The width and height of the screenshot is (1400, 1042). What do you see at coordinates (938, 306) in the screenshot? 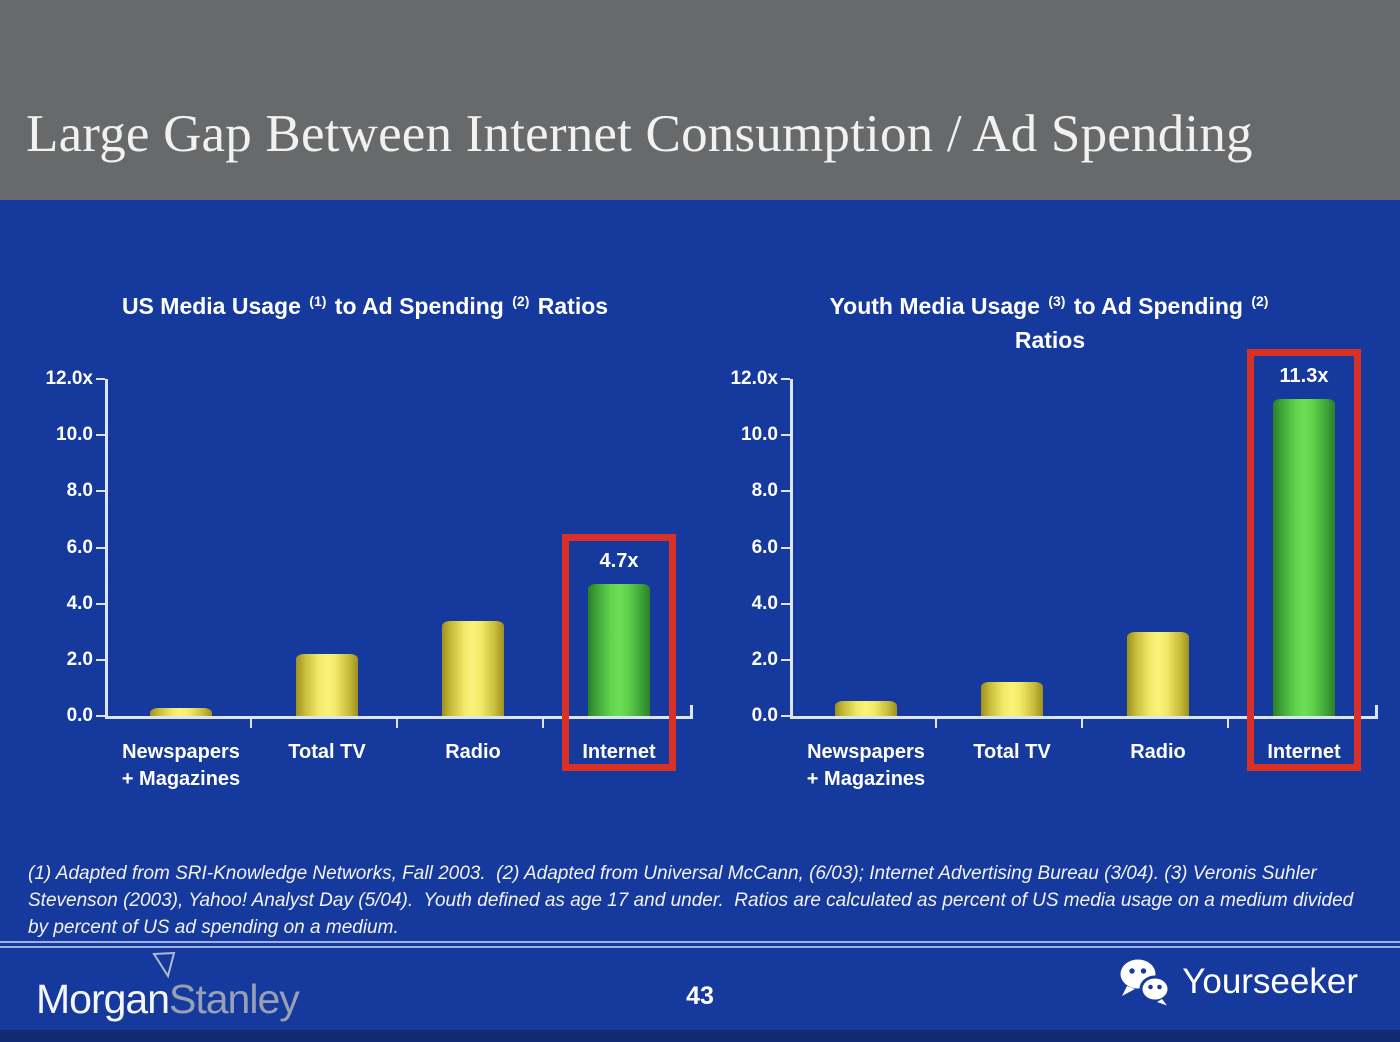
I see `chart-title-text: Youth Media Usage` at bounding box center [938, 306].